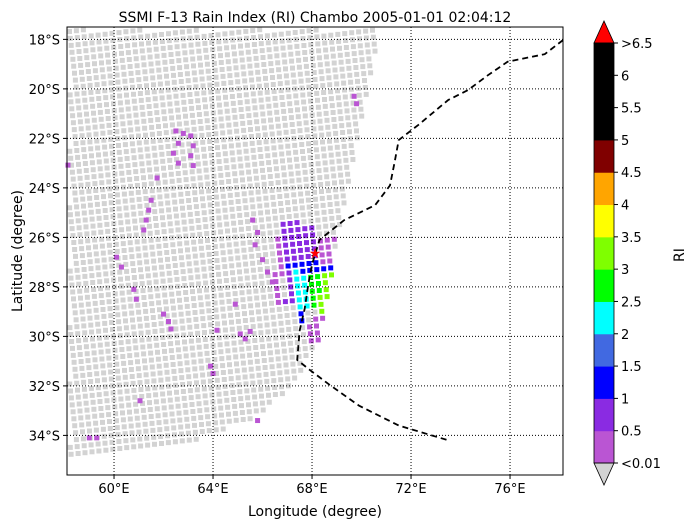  What do you see at coordinates (178, 143) in the screenshot?
I see `rain-pixel` at bounding box center [178, 143].